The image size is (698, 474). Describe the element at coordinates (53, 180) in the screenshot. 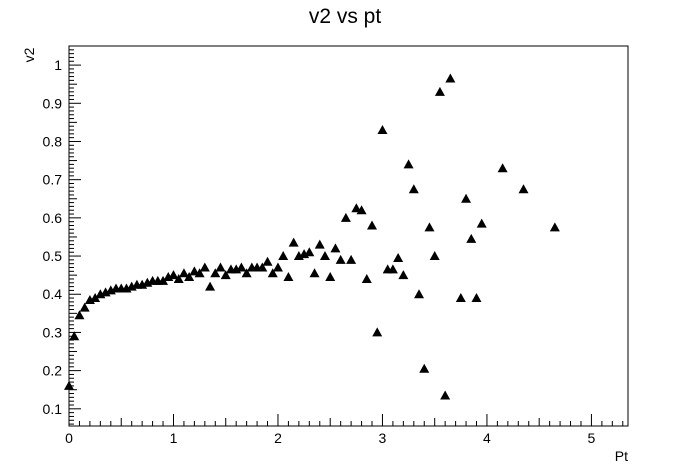

I see `y-tick-label: 0.7` at that location.